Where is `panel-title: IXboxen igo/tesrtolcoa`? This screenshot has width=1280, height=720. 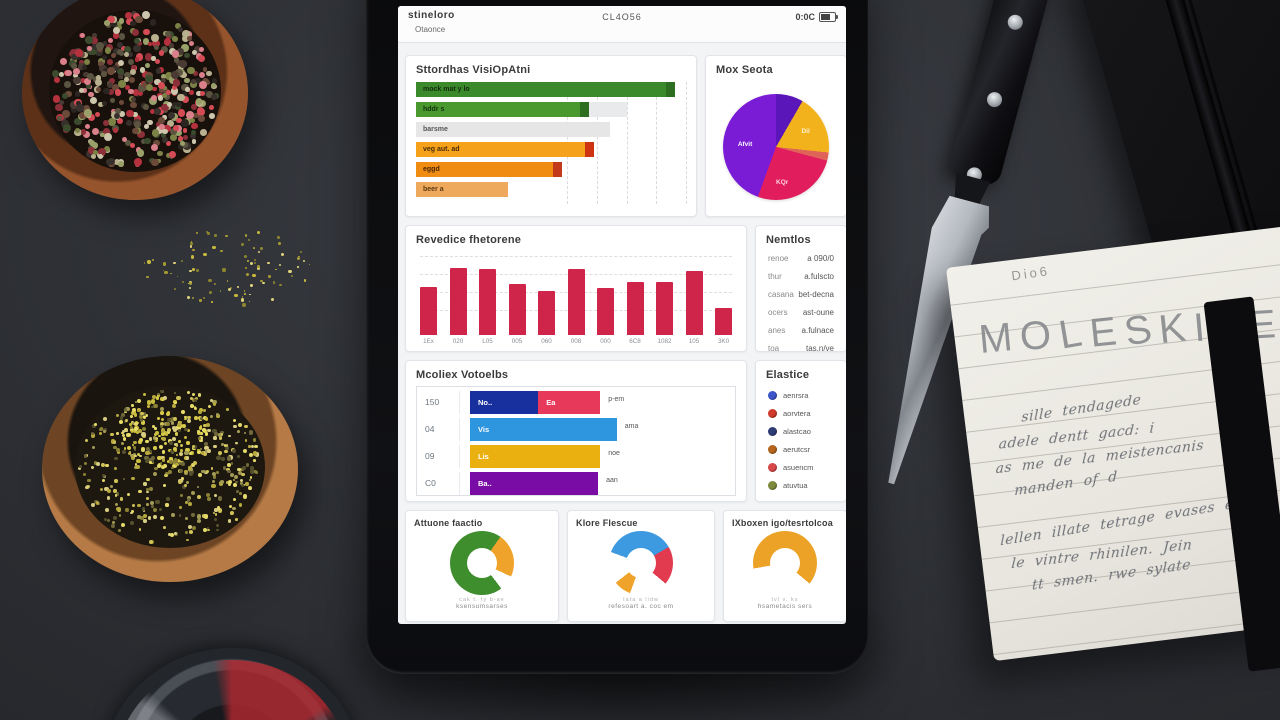 panel-title: IXboxen igo/tesrtolcoa is located at coordinates (782, 523).